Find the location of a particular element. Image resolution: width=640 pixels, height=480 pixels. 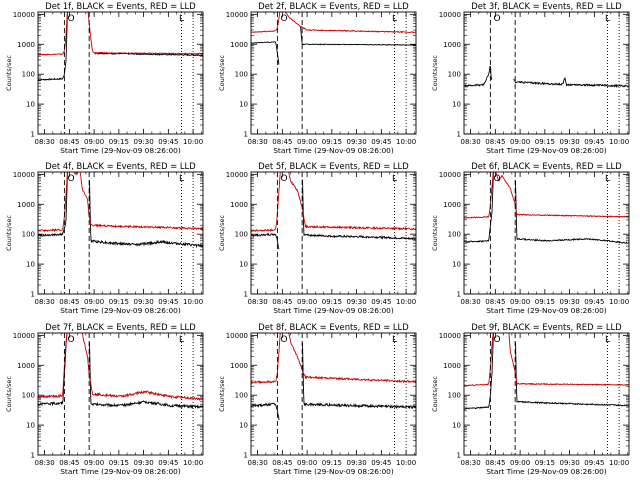

panel-title: Det 7f, BLACK = Events, RED = LLD is located at coordinates (120, 327).